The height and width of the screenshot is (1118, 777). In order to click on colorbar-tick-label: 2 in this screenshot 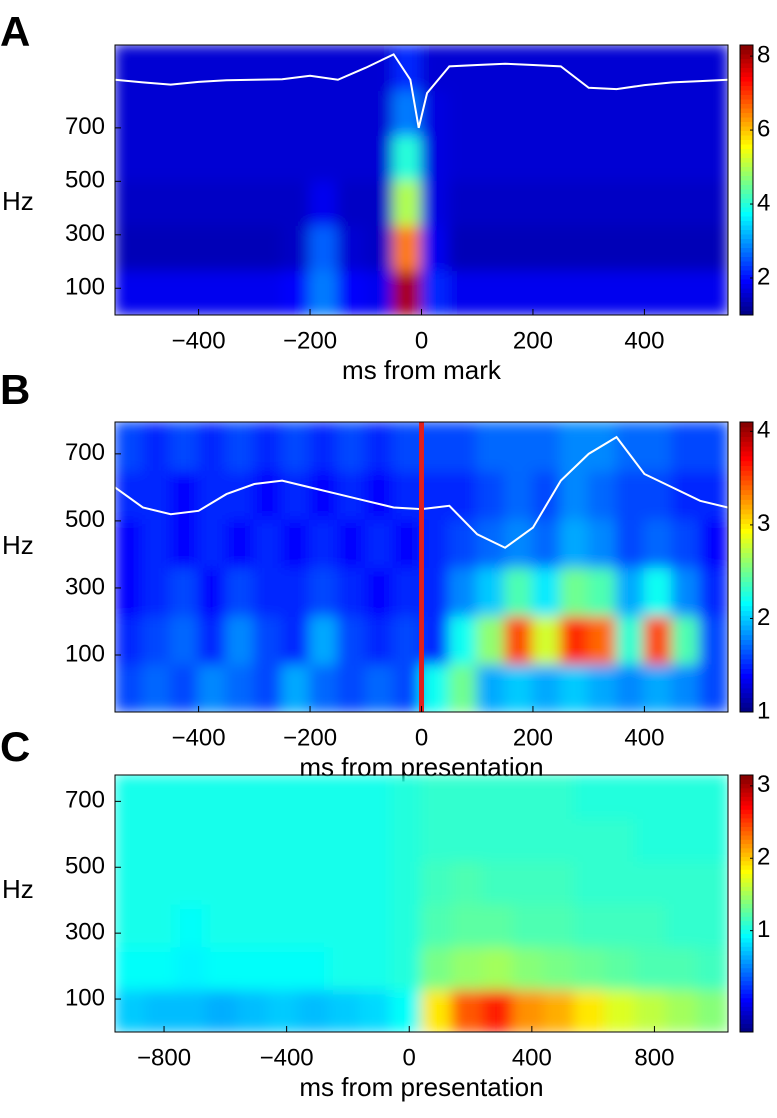, I will do `click(763, 857)`.